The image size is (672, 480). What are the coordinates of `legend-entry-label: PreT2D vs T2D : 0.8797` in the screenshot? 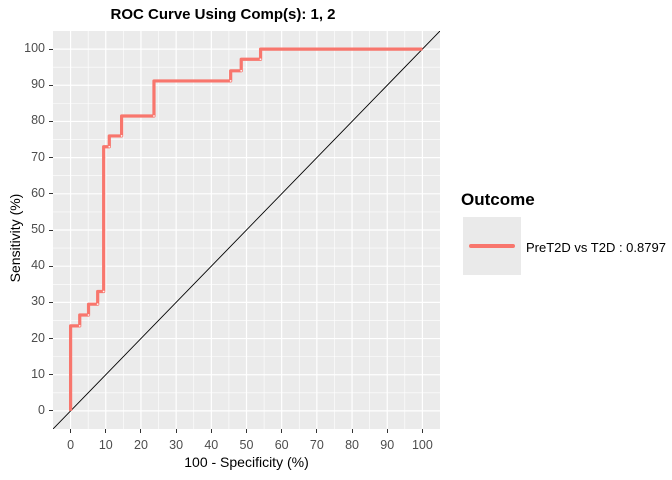 It's located at (596, 247).